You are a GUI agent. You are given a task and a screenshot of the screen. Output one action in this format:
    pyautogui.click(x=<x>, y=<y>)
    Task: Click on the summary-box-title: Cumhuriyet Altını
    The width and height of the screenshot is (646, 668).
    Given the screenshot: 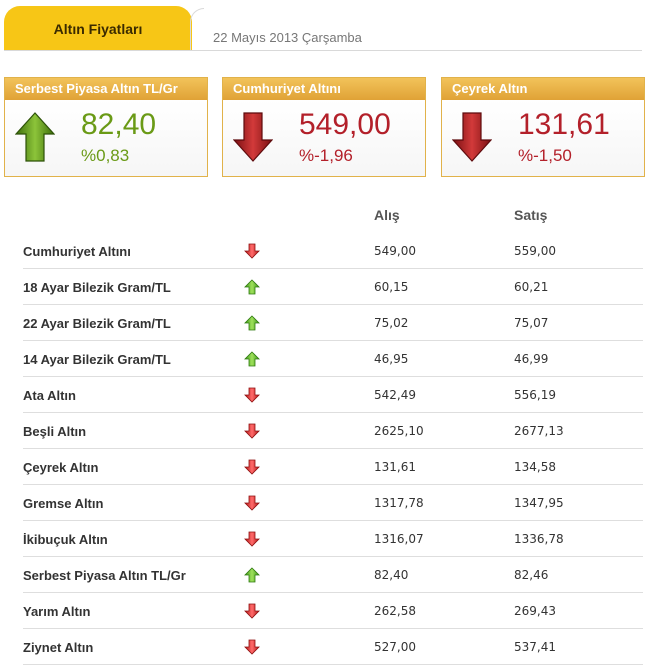 What is the action you would take?
    pyautogui.click(x=324, y=89)
    